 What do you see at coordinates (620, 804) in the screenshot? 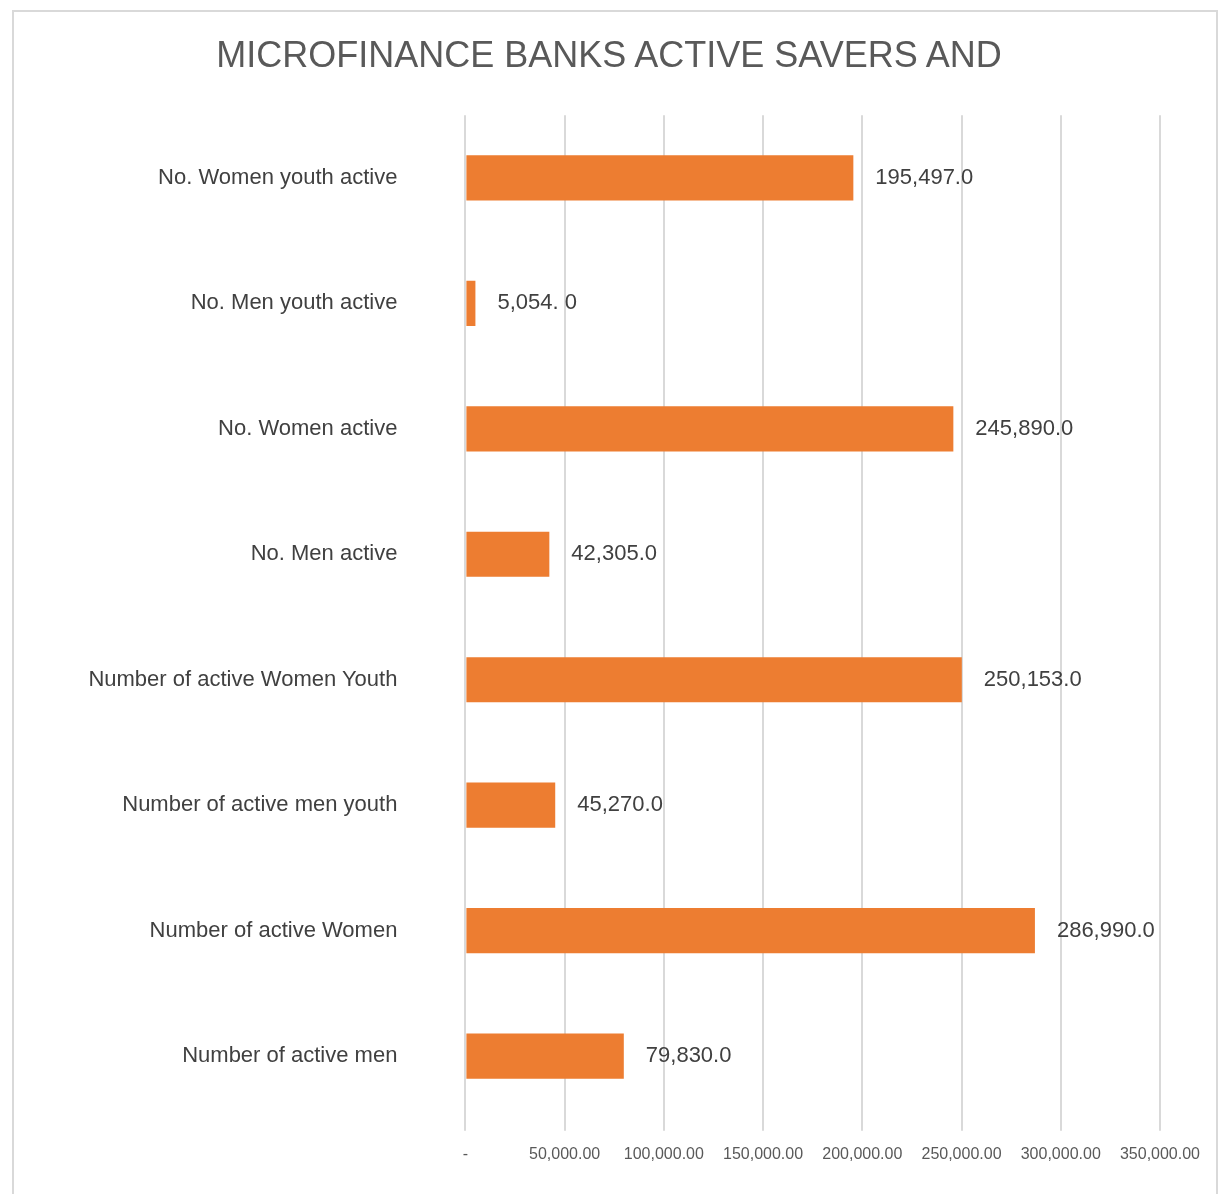
I see `data-label: 45,270.0` at bounding box center [620, 804].